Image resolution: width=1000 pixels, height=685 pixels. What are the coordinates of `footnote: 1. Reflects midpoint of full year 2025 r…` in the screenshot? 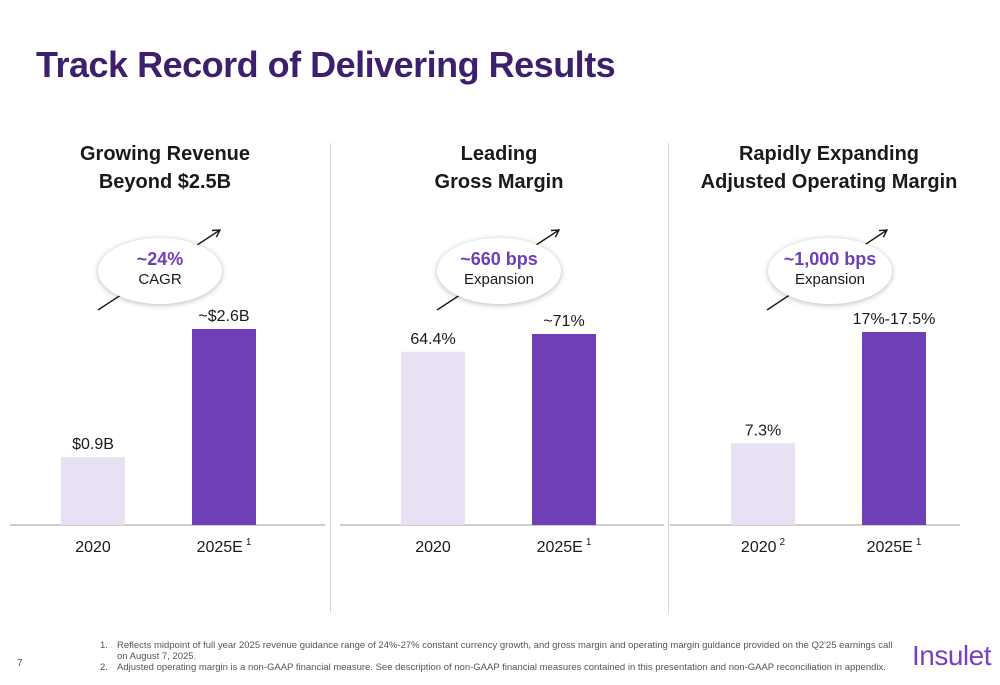 It's located at (500, 651).